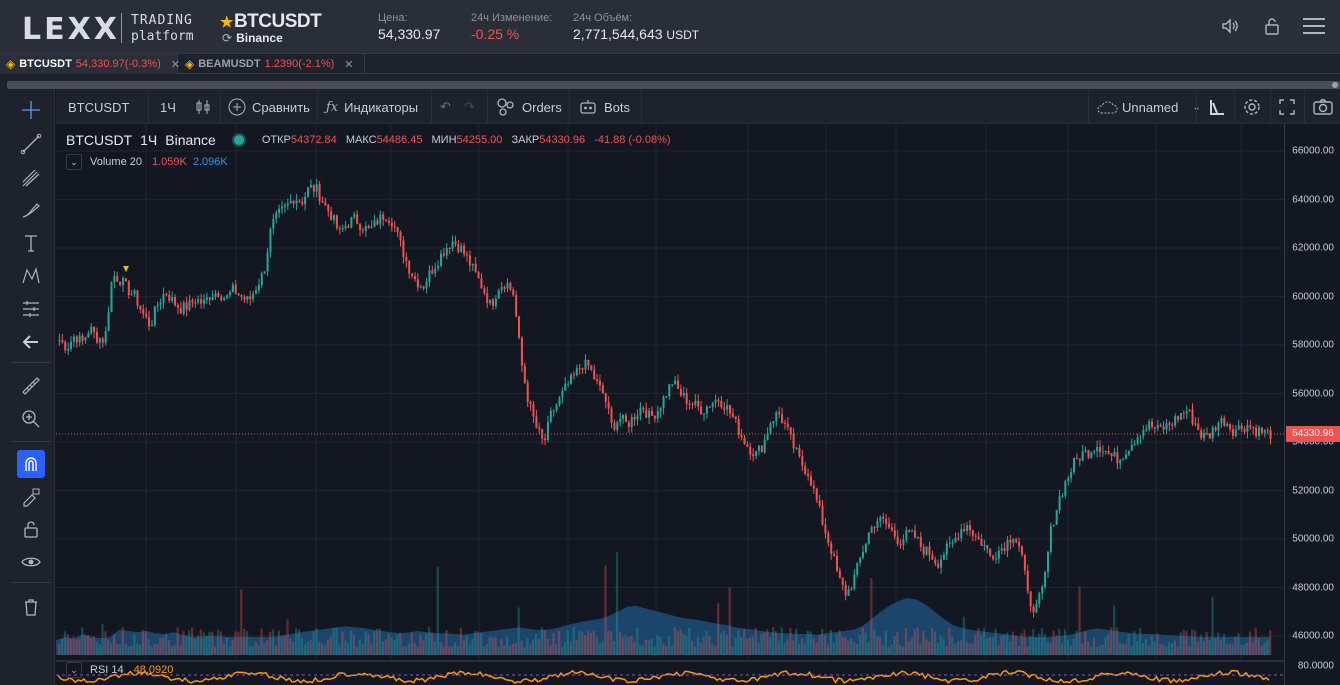 The image size is (1340, 685). Describe the element at coordinates (372, 107) in the screenshot. I see `indicators-button: ƒx Индикаторы` at that location.